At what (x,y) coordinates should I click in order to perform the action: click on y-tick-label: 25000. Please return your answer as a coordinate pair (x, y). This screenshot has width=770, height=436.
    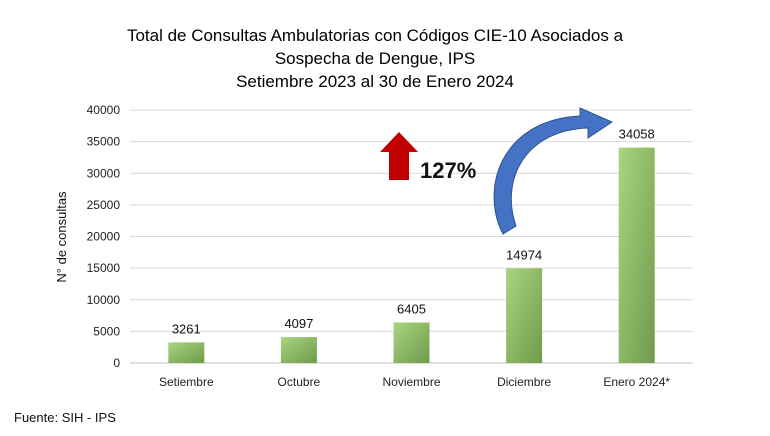
    Looking at the image, I should click on (104, 205).